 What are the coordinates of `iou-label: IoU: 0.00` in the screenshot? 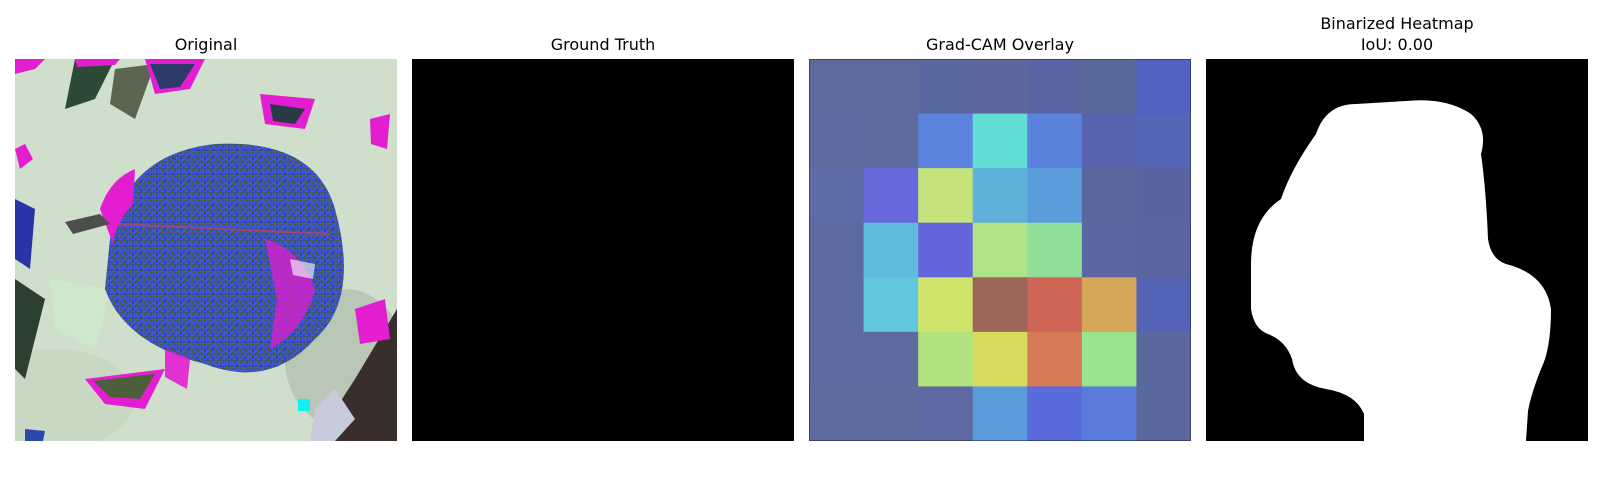 It's located at (1397, 44).